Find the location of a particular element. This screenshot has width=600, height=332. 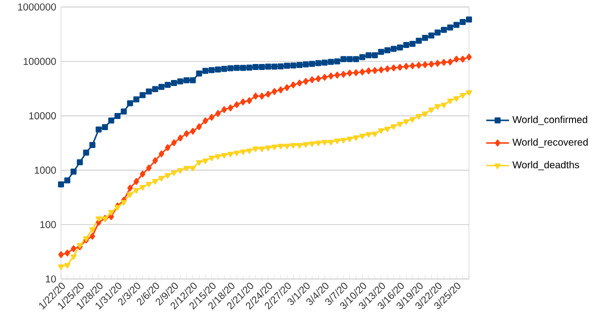

legend-label: World_deadths is located at coordinates (546, 165).